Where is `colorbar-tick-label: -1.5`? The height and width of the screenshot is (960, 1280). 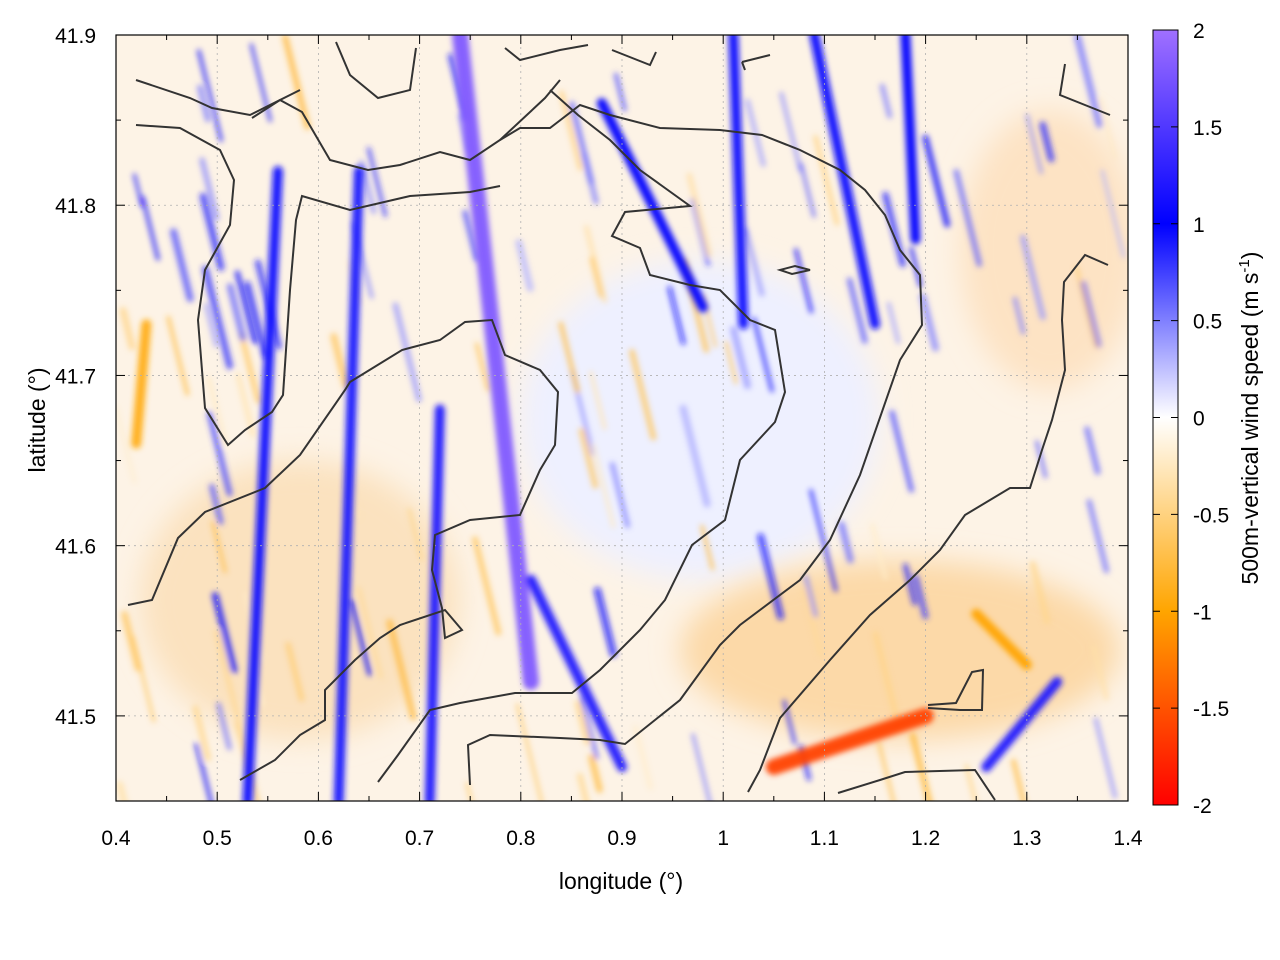 colorbar-tick-label: -1.5 is located at coordinates (1211, 709).